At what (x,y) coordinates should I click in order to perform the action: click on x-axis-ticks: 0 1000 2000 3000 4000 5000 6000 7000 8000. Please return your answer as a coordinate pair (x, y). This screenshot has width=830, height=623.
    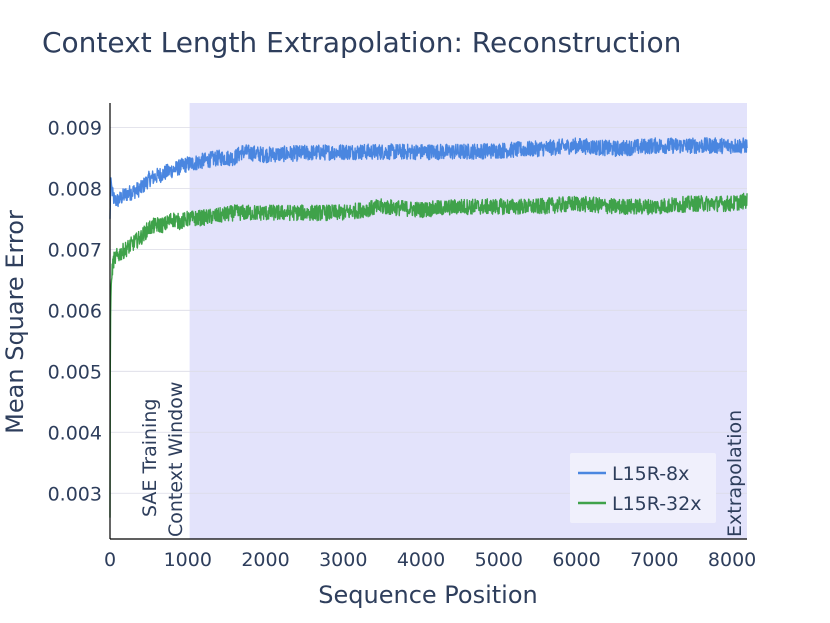
    Looking at the image, I should click on (430, 560).